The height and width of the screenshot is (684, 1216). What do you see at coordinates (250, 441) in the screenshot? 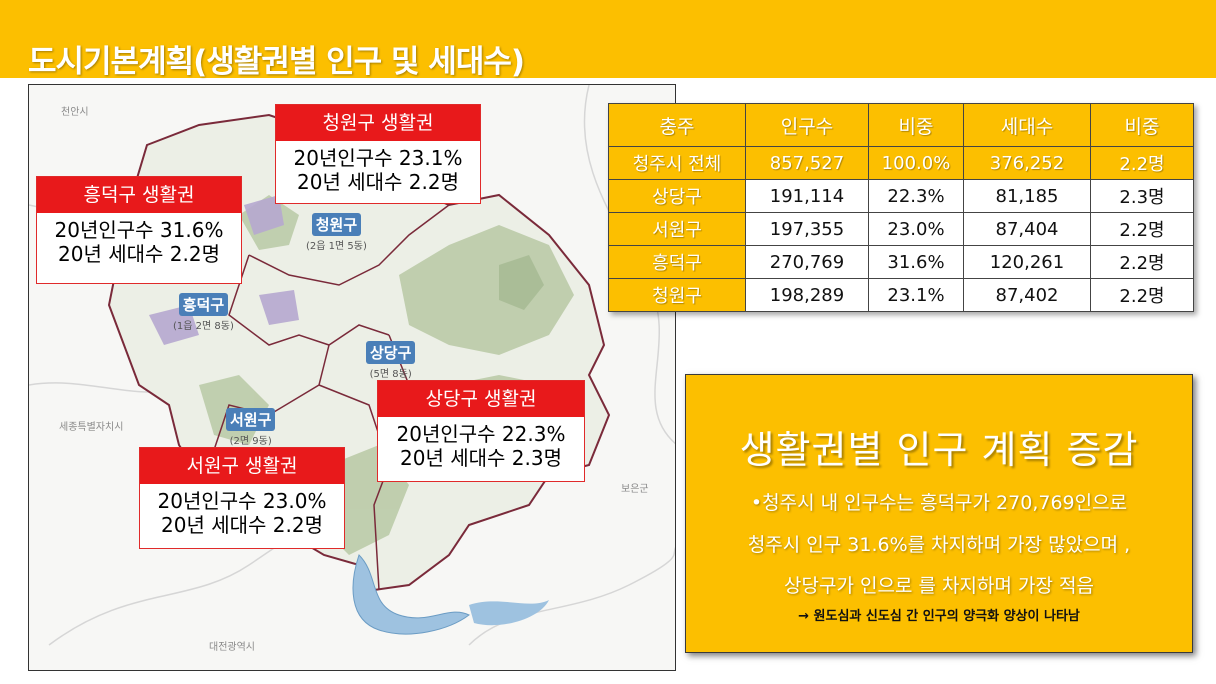
I see `district-subdivision: (2면 9동)` at bounding box center [250, 441].